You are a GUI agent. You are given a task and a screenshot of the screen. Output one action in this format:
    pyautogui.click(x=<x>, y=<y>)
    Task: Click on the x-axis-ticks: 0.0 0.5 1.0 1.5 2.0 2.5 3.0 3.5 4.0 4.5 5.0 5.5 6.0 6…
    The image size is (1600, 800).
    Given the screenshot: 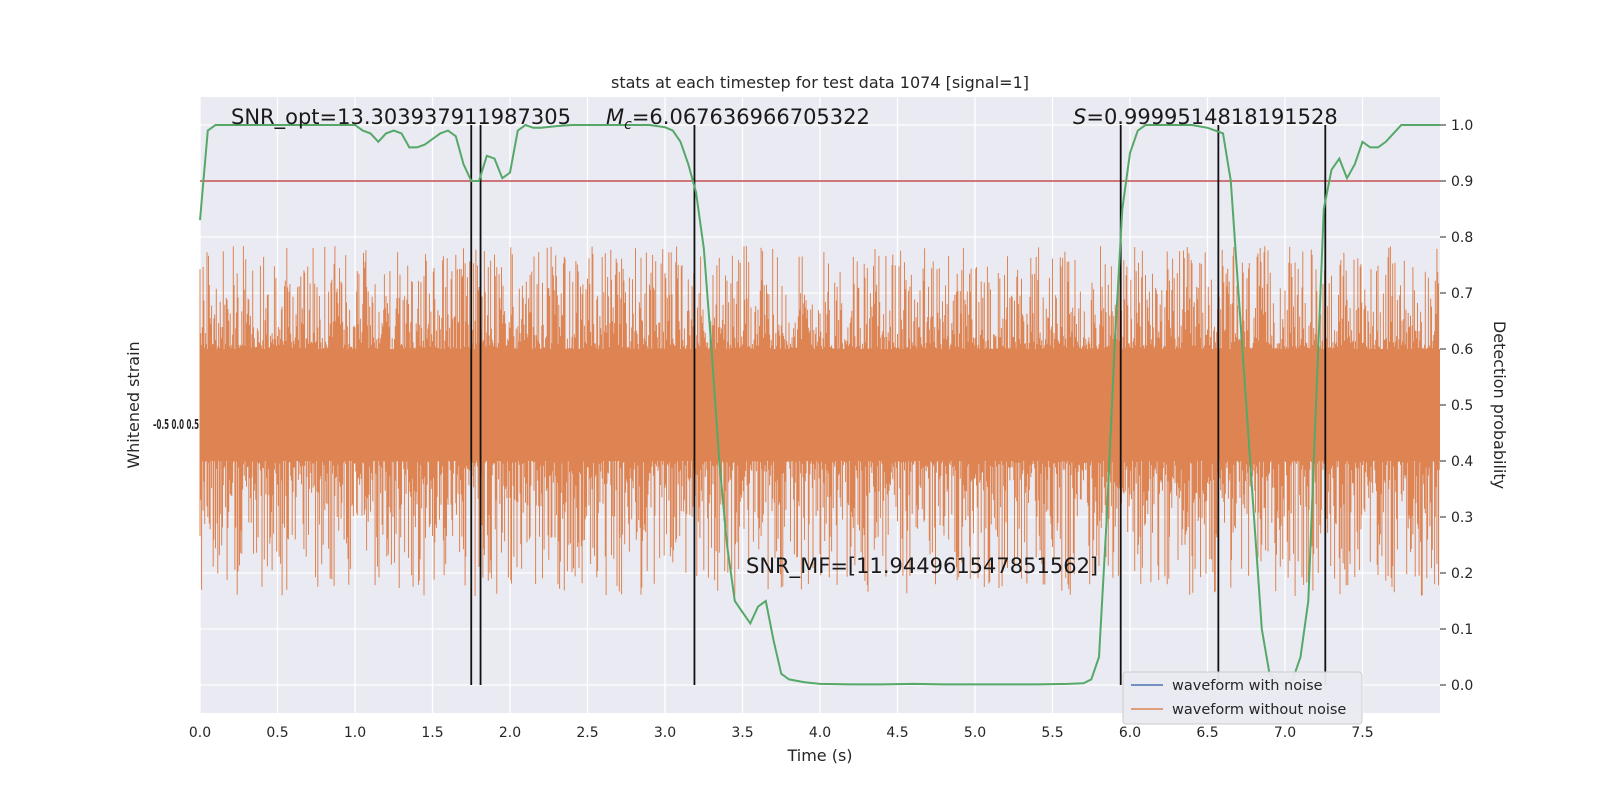 What is the action you would take?
    pyautogui.click(x=781, y=733)
    